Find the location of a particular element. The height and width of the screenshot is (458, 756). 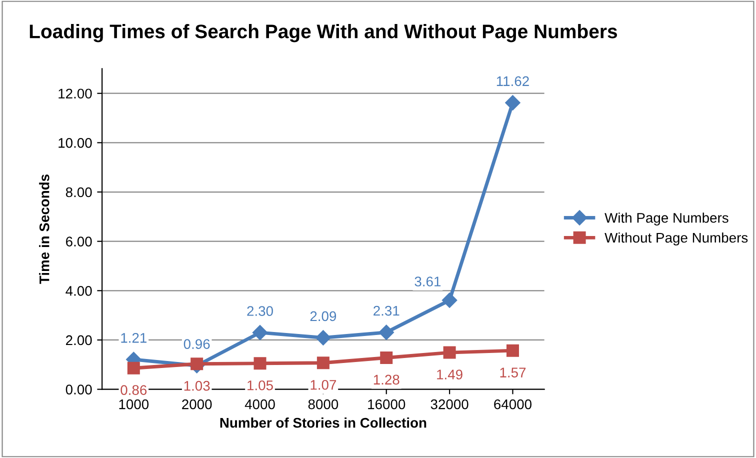

y-tick-label: 6.00 is located at coordinates (79, 241).